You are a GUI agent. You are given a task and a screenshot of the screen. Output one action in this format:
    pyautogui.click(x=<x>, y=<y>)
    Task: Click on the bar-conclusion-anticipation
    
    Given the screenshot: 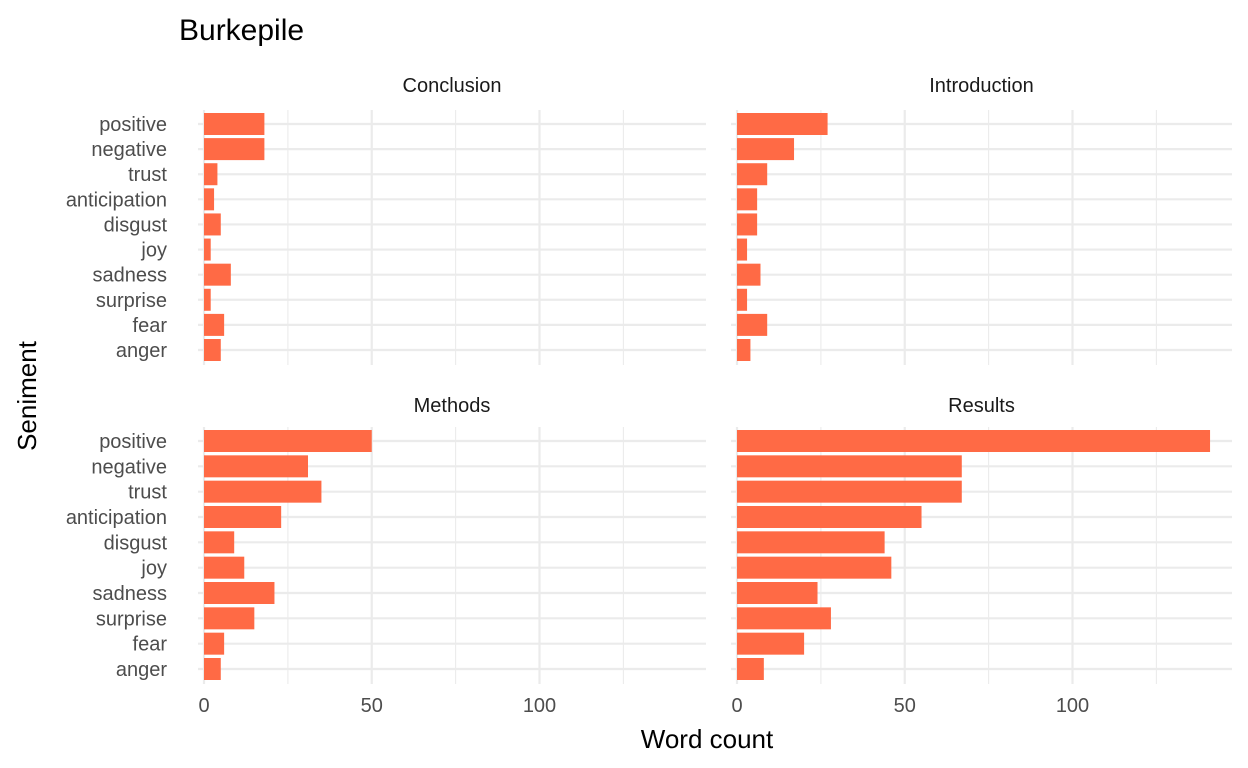 What is the action you would take?
    pyautogui.click(x=209, y=199)
    